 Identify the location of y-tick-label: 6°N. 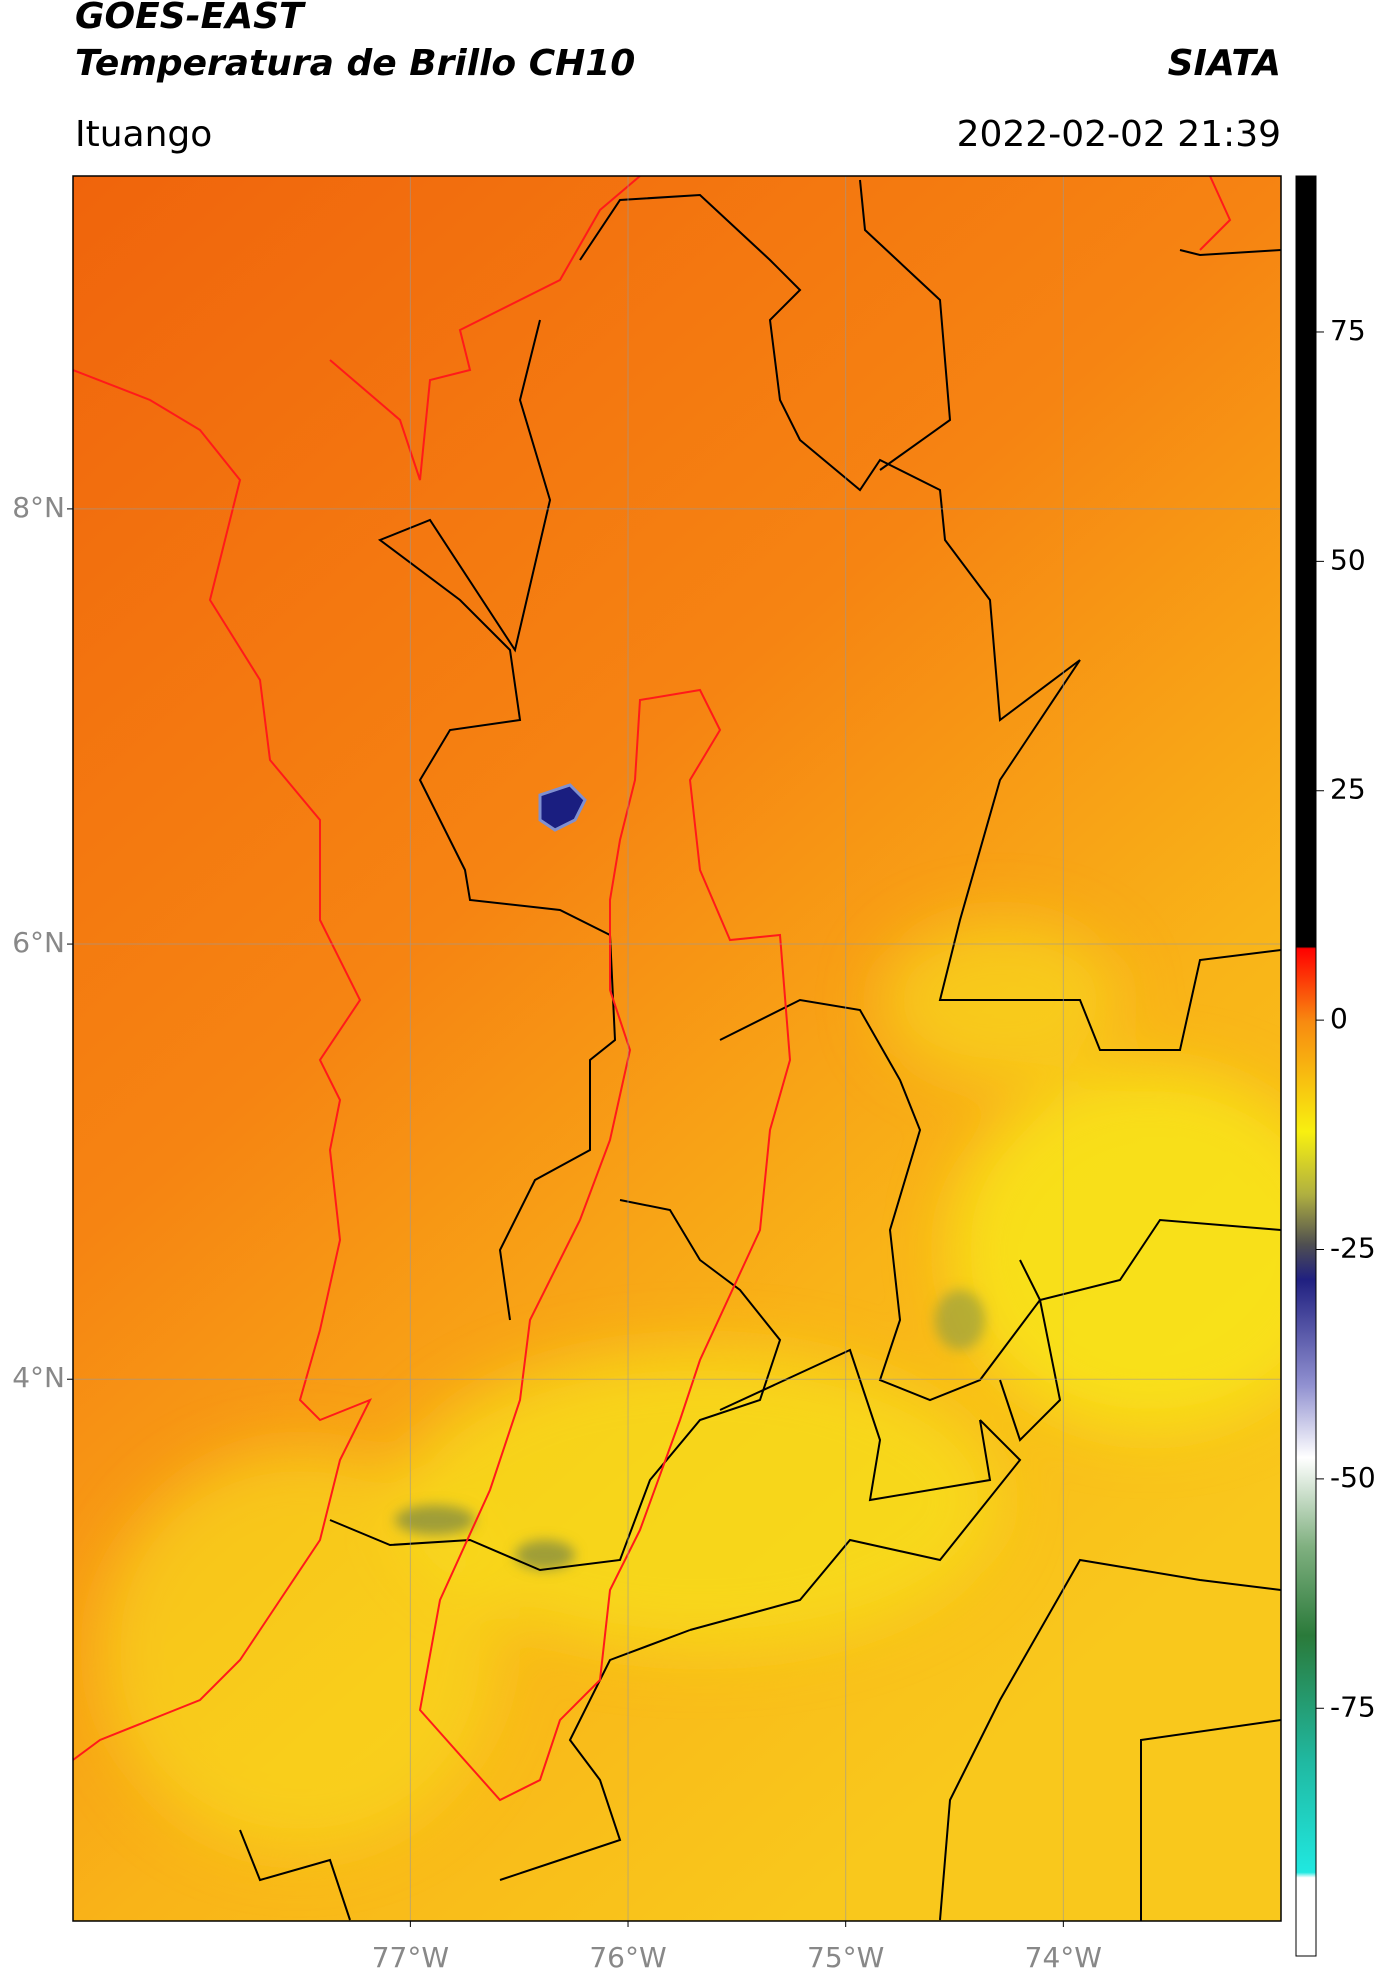
(38, 942).